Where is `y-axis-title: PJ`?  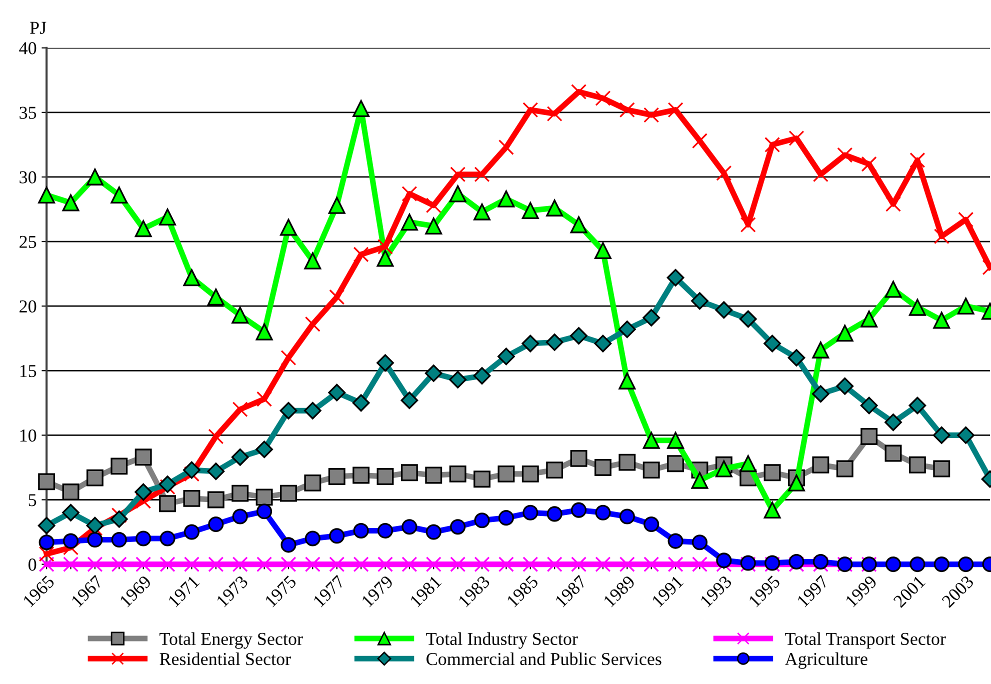
y-axis-title: PJ is located at coordinates (38, 28).